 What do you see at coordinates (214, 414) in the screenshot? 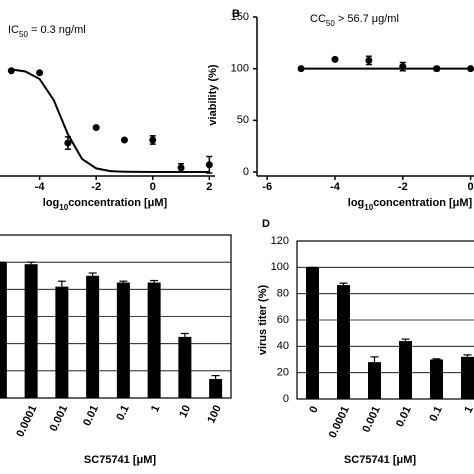
I see `x-tick-label: 100` at bounding box center [214, 414].